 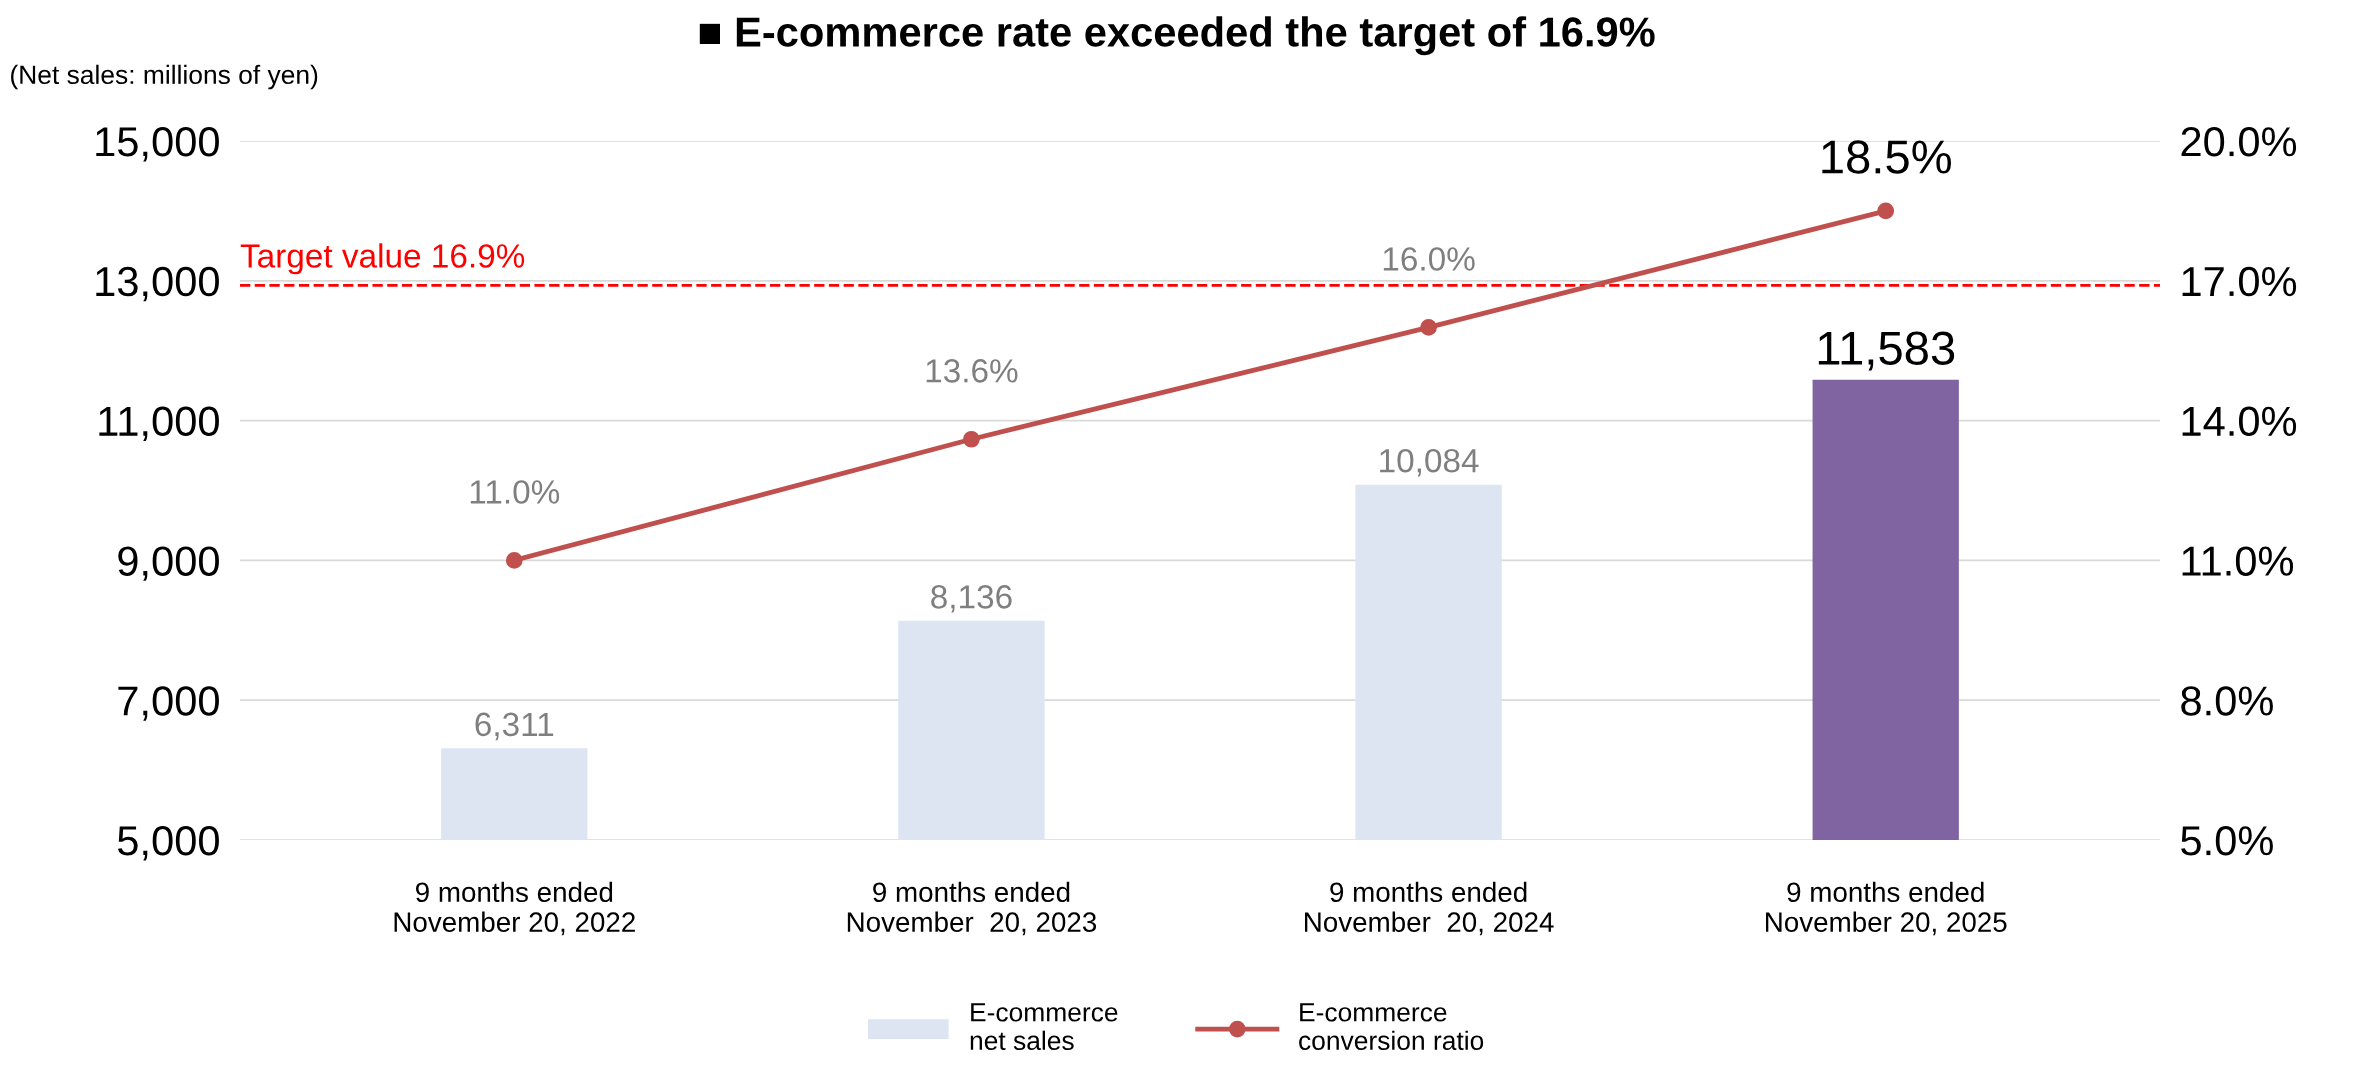 I want to click on chart-title: ■ E-commerce rate exceeded the target of 16.9%, so click(x=1177, y=36).